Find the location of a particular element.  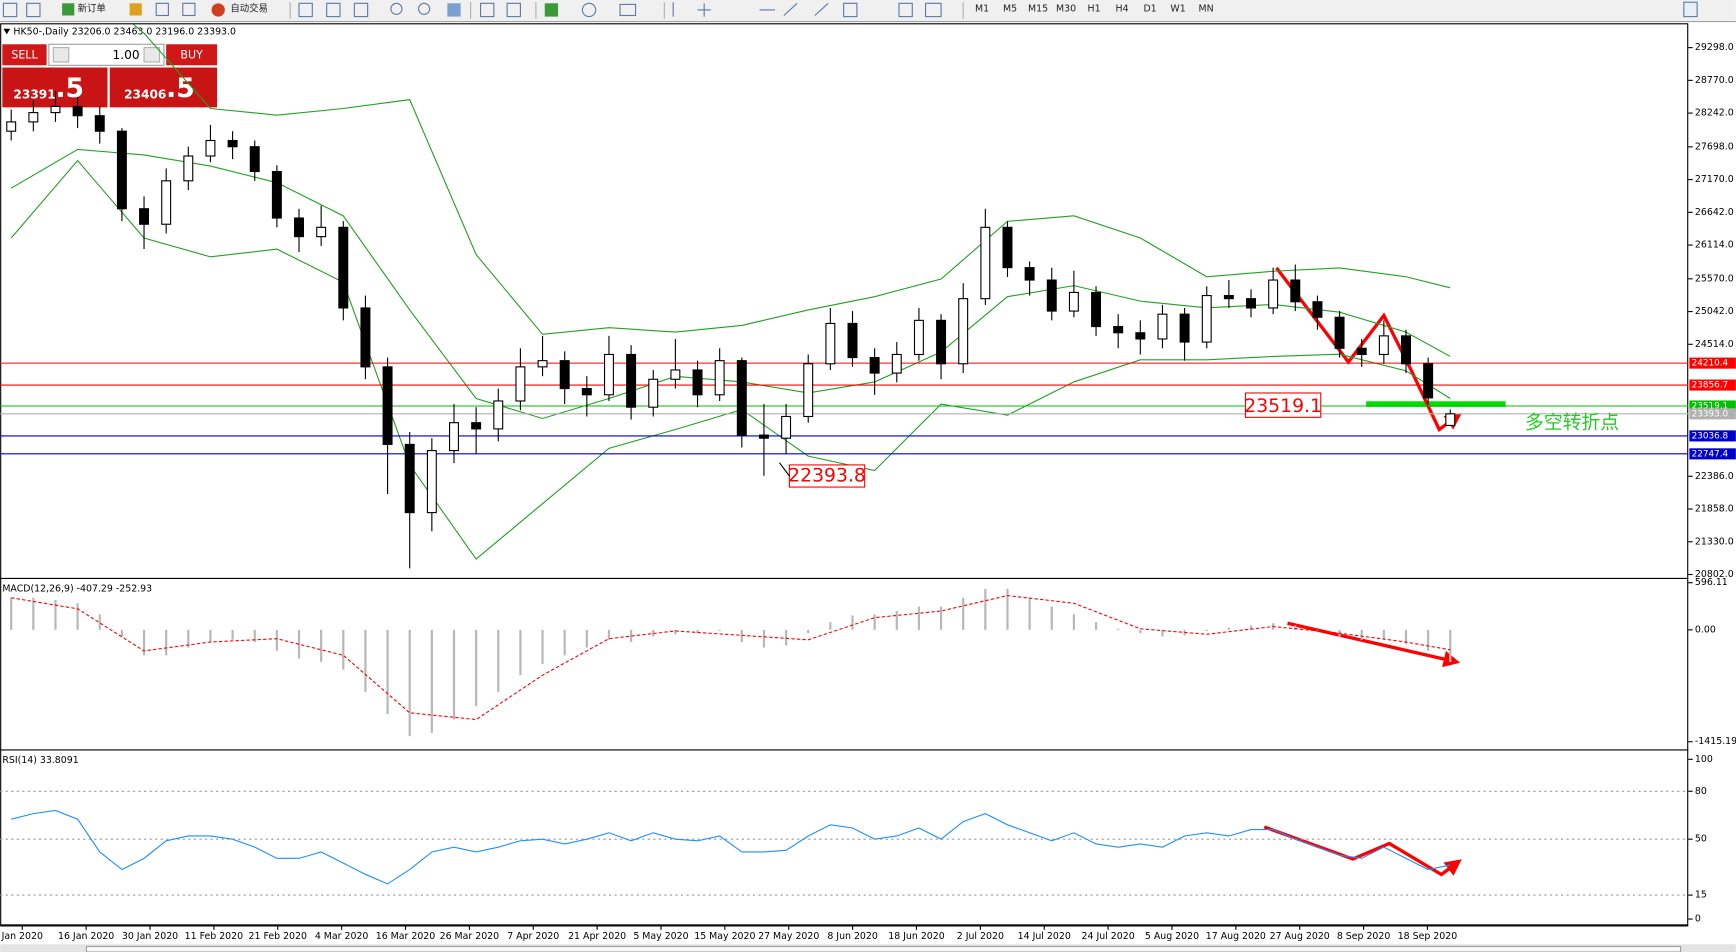

sell-label: SELL is located at coordinates (24, 54).